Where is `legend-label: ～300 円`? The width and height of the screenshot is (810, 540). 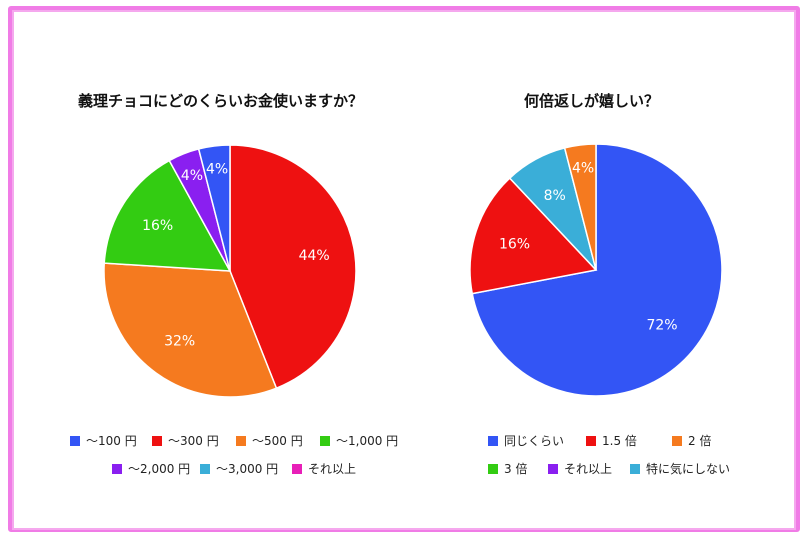 legend-label: ～300 円 is located at coordinates (193, 441).